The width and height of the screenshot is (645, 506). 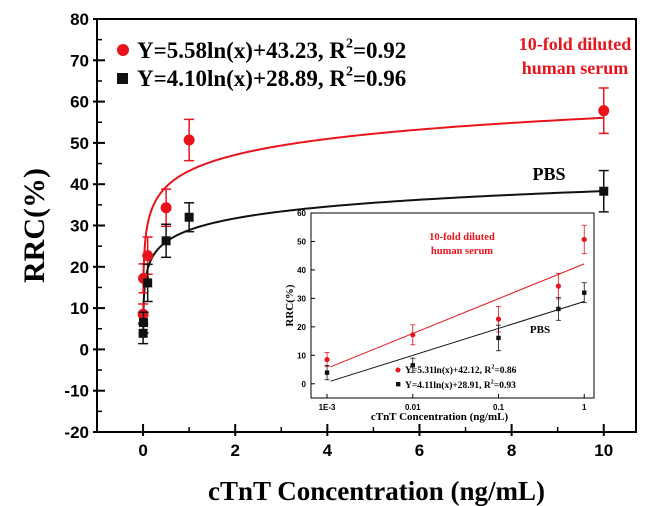 I want to click on main-y-tick-label: 40, so click(x=79, y=184).